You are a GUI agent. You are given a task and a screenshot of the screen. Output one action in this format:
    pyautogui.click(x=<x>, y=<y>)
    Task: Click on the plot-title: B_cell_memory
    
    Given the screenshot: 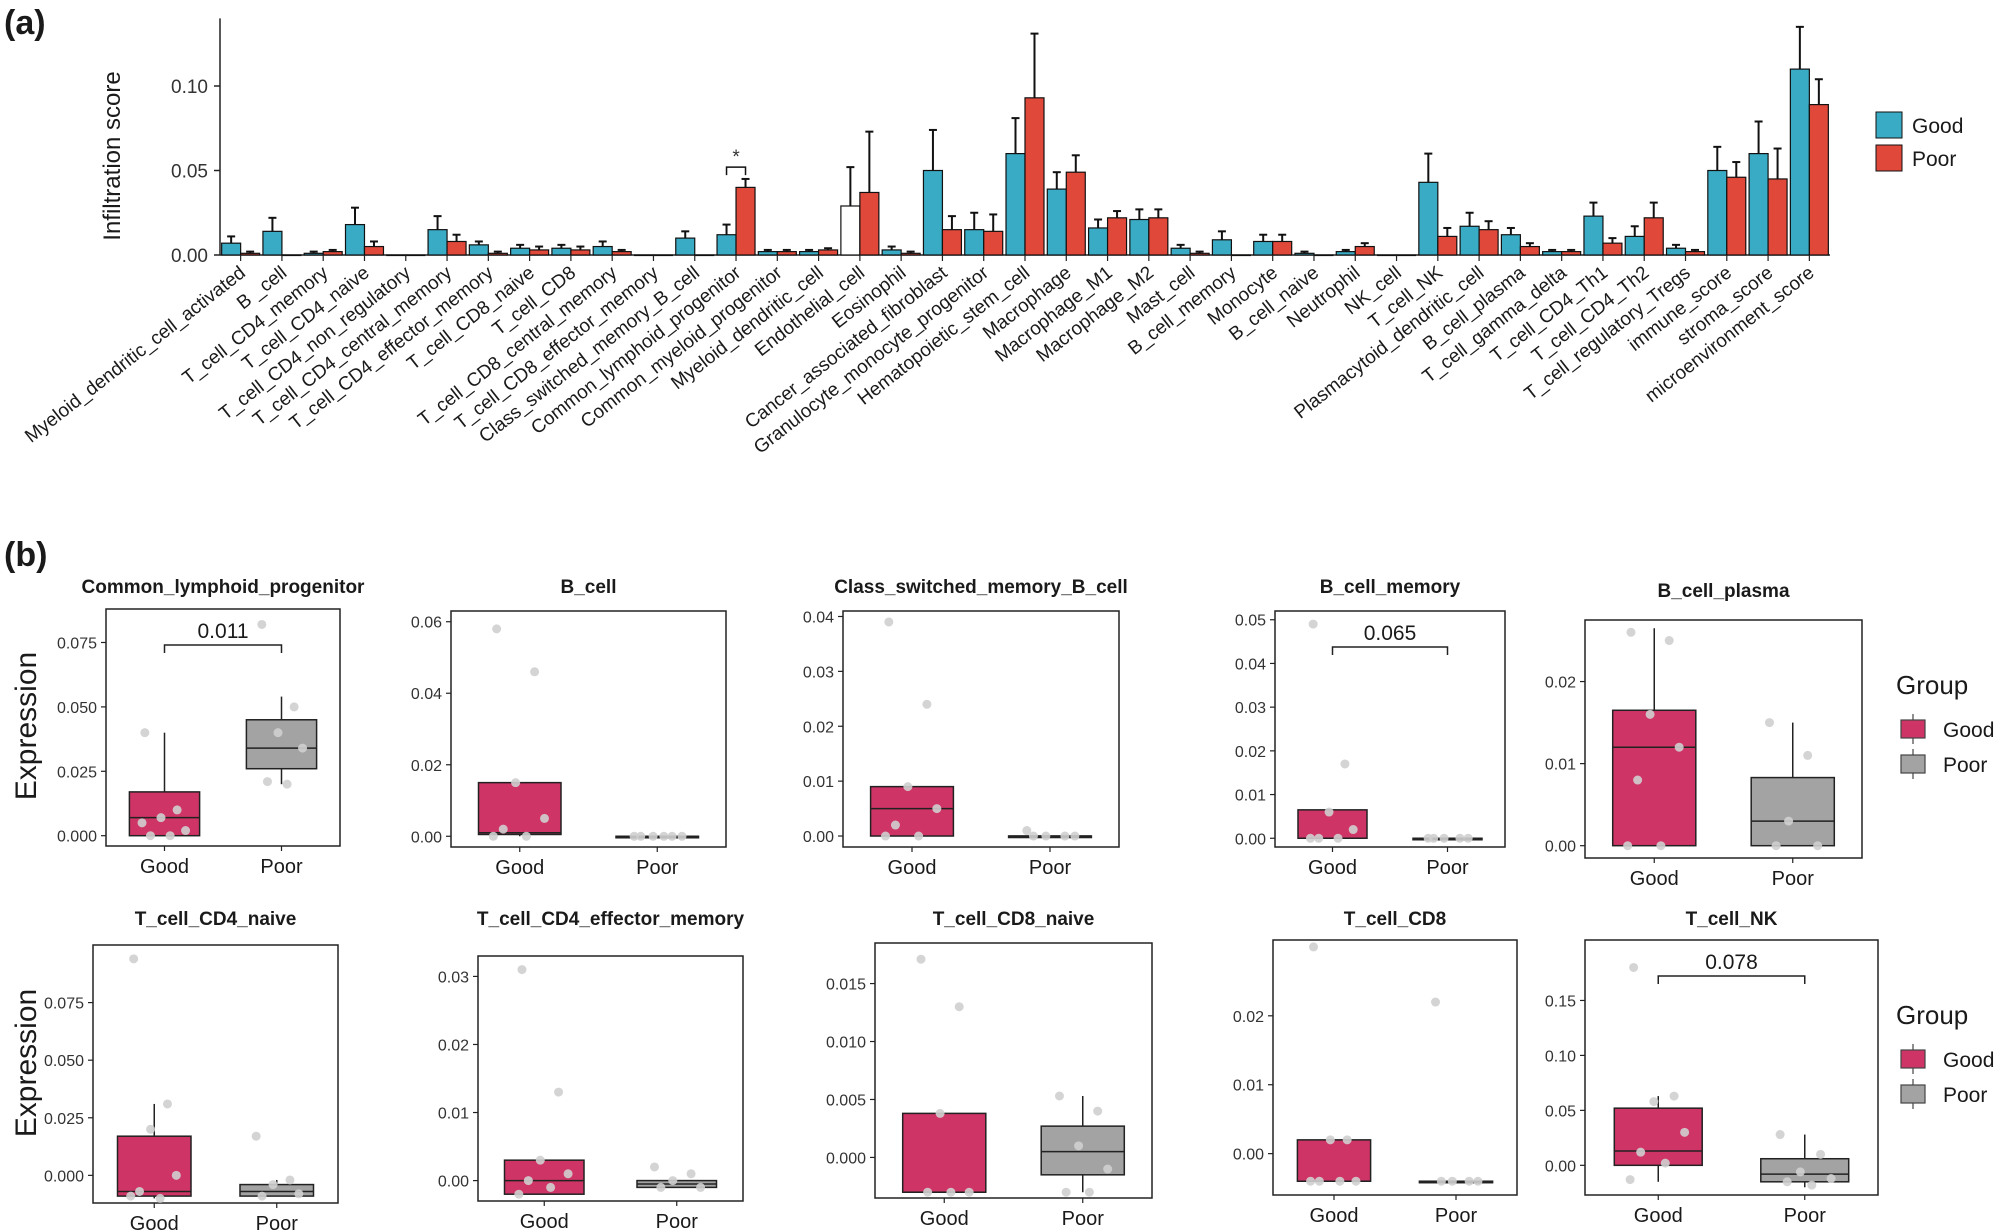 What is the action you would take?
    pyautogui.click(x=1390, y=587)
    